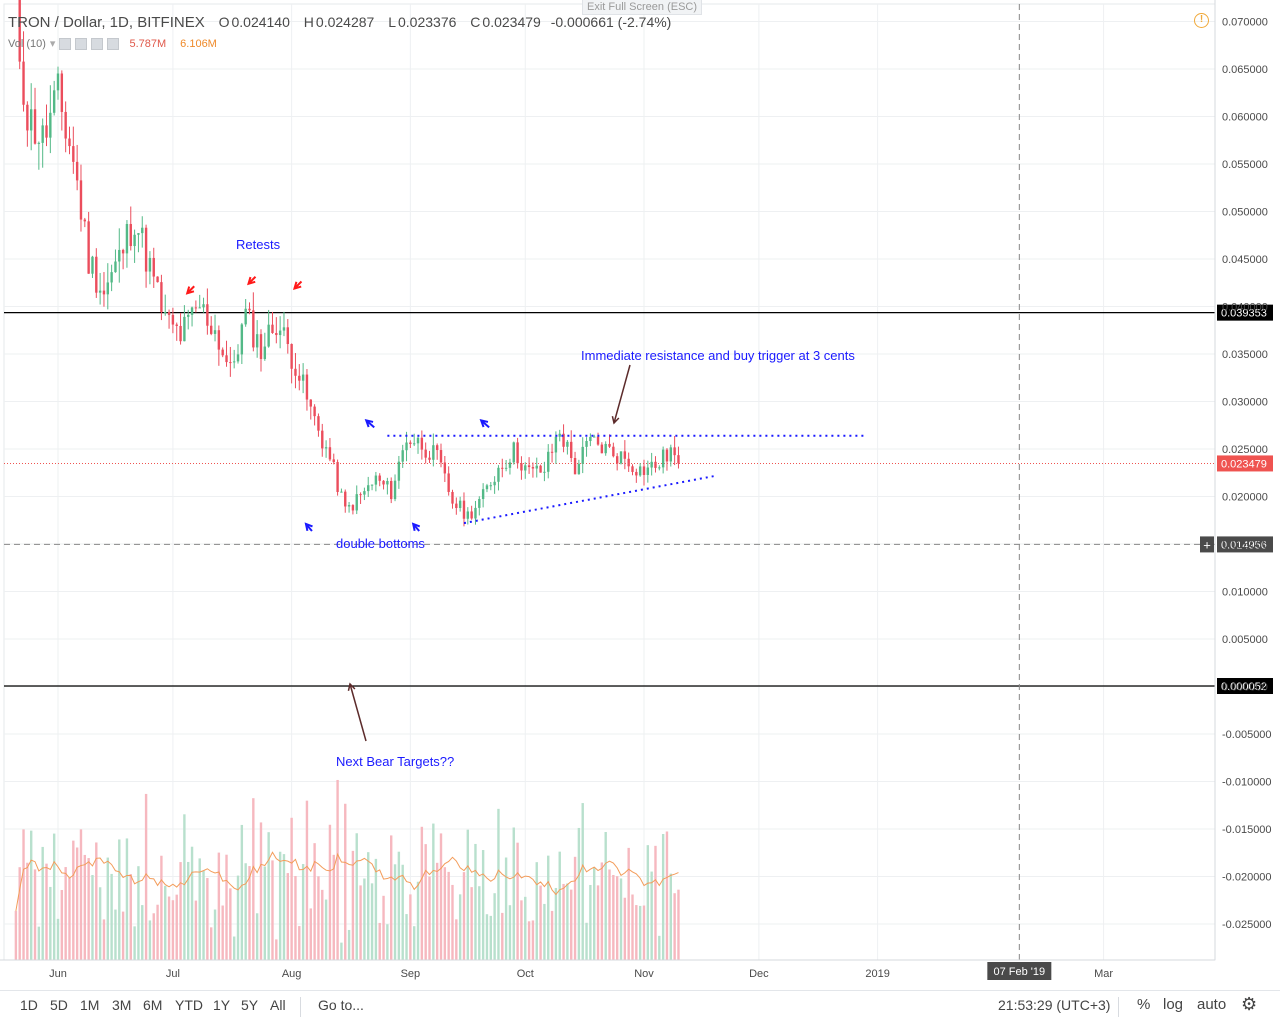 The width and height of the screenshot is (1280, 1025). I want to click on y-tick-label: 0.030000, so click(1245, 403).